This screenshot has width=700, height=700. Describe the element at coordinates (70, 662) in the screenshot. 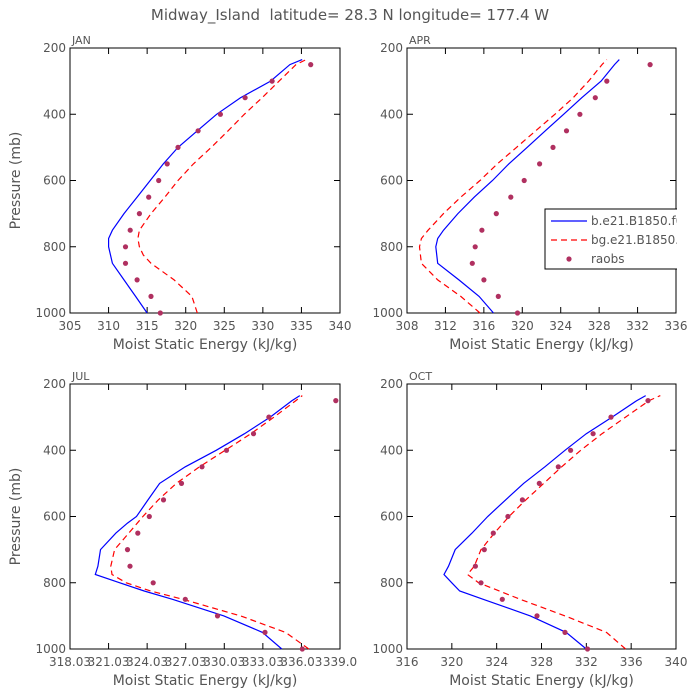

I see `x-tick-label: 318.03` at that location.